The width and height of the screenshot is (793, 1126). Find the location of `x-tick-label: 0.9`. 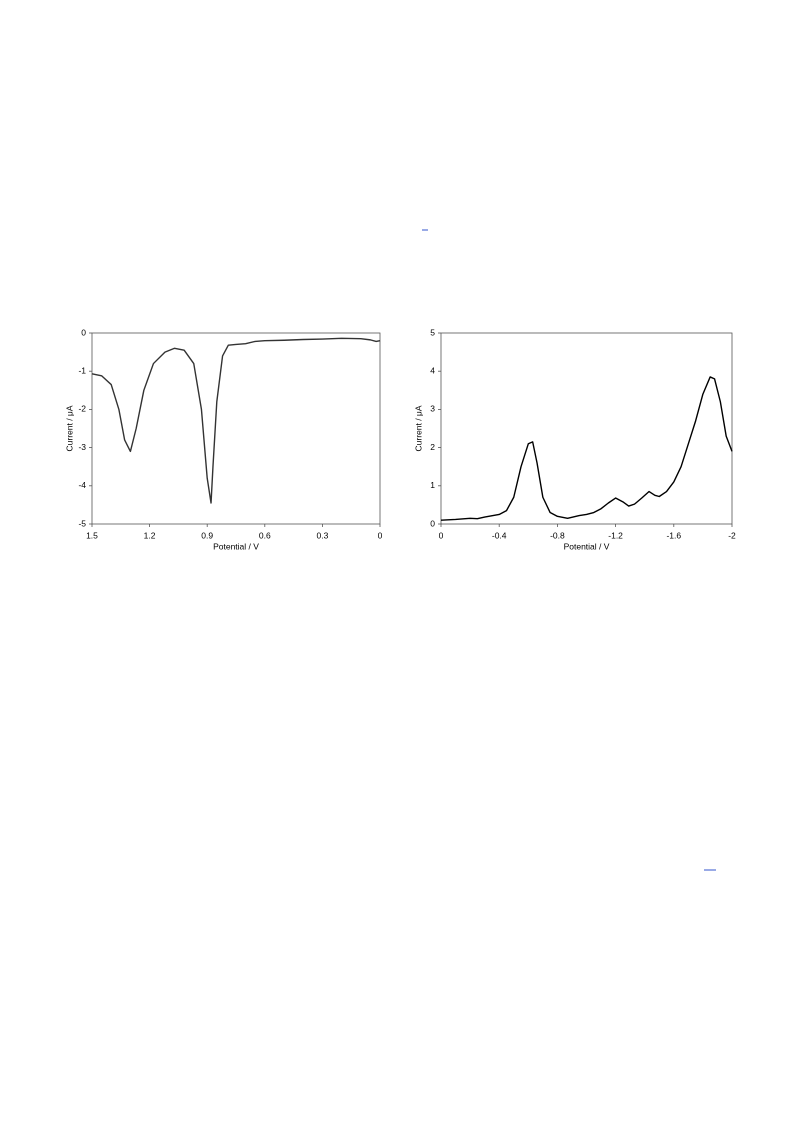

x-tick-label: 0.9 is located at coordinates (207, 535).